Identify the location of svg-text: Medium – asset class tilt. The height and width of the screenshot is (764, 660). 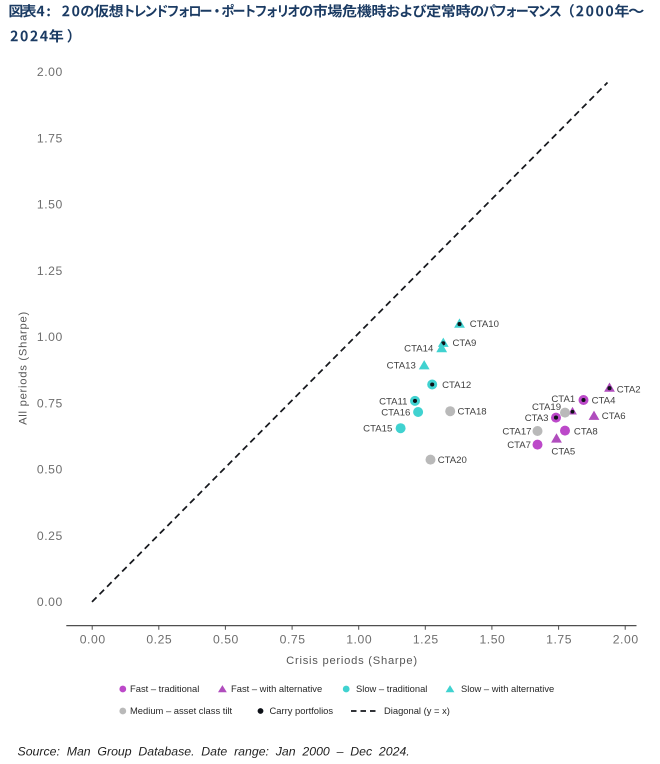
(181, 710).